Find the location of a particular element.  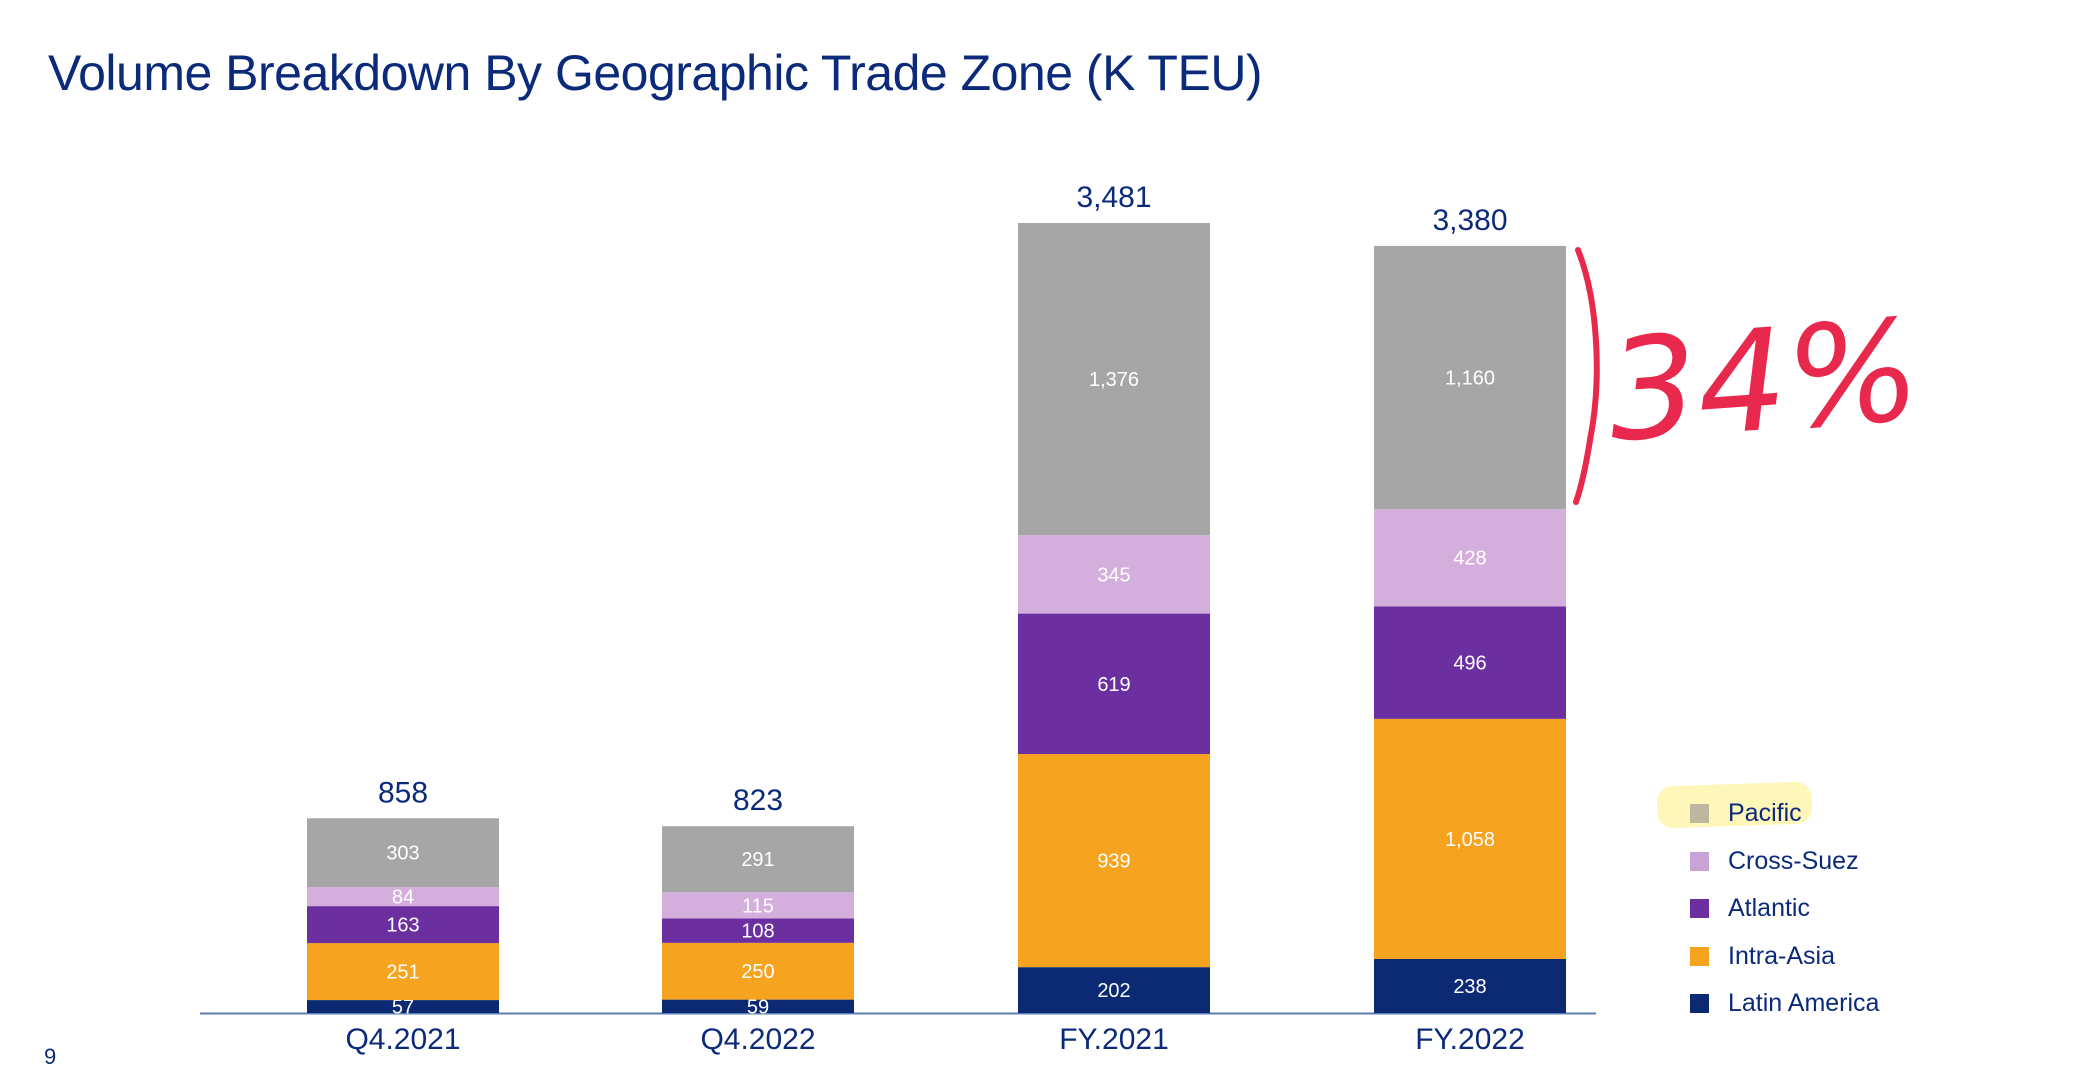

bar-total-label: 858 is located at coordinates (403, 792).